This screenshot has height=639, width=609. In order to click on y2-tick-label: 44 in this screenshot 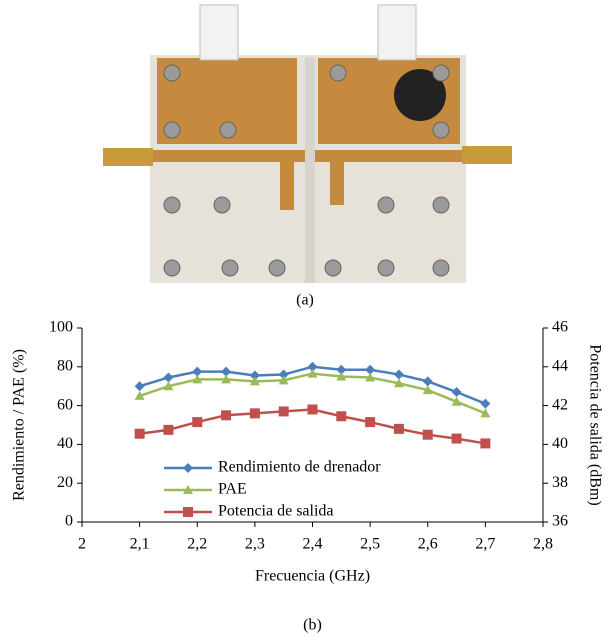, I will do `click(560, 365)`.